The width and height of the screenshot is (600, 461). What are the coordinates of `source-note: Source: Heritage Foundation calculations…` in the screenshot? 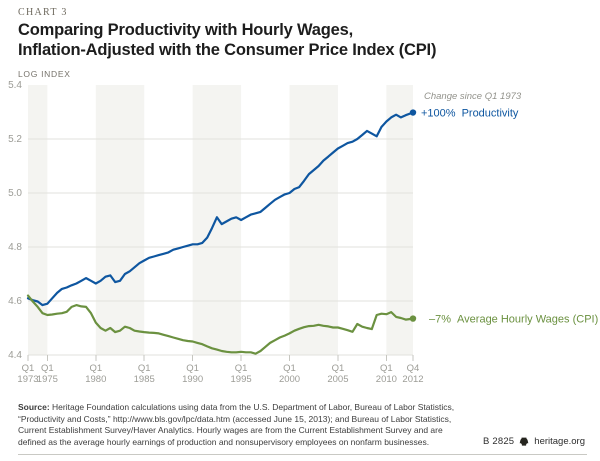 It's located at (254, 425).